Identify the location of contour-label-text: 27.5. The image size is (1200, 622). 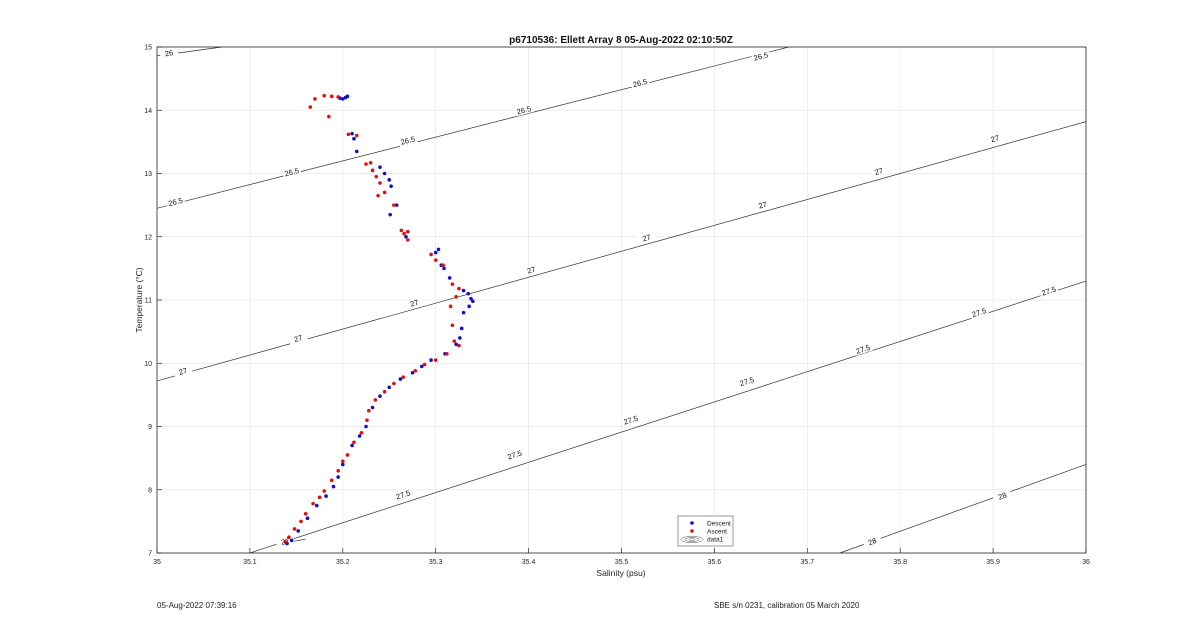
(630, 420).